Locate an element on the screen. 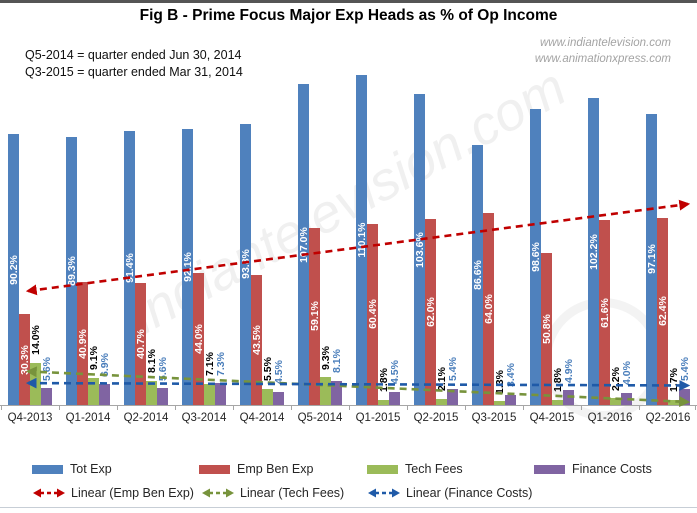  legend-label-linear-finance-costs: Linear (Finance Costs) is located at coordinates (469, 493).